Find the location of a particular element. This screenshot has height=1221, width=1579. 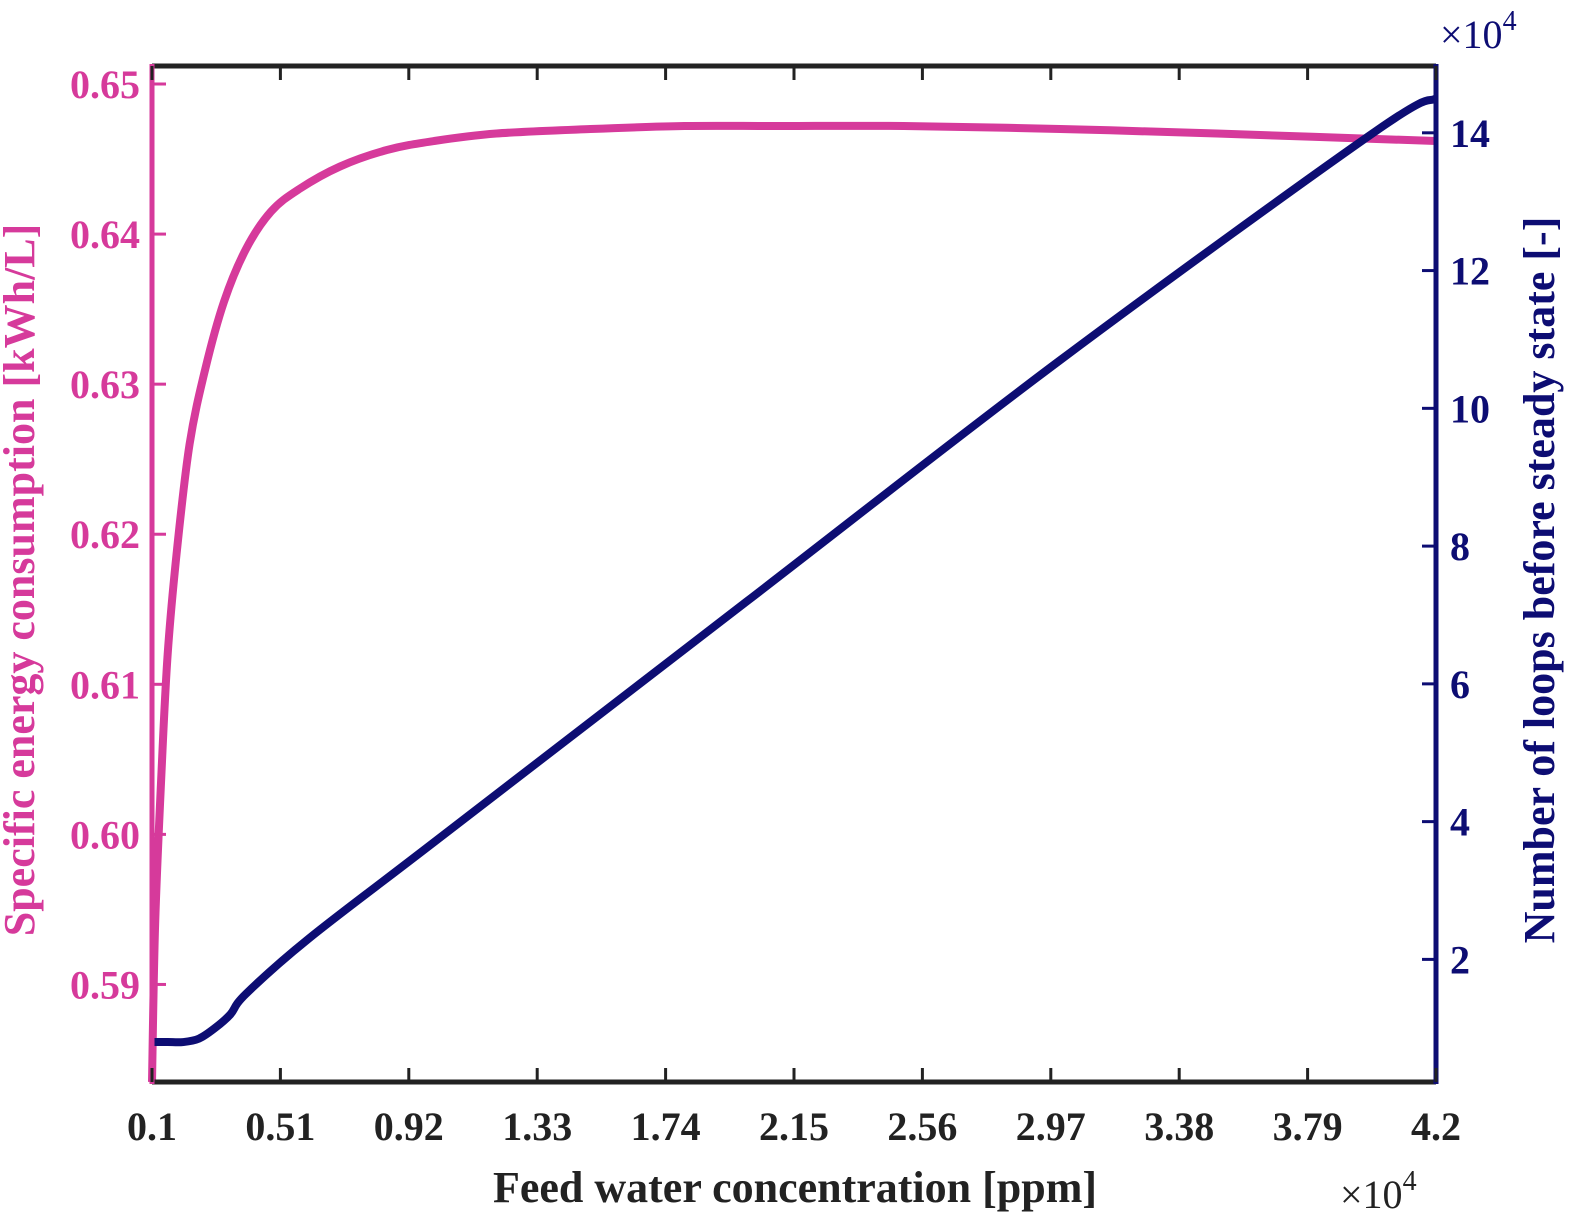

left-axis-title: Specific energy consumption [kWh/L] is located at coordinates (22, 580).